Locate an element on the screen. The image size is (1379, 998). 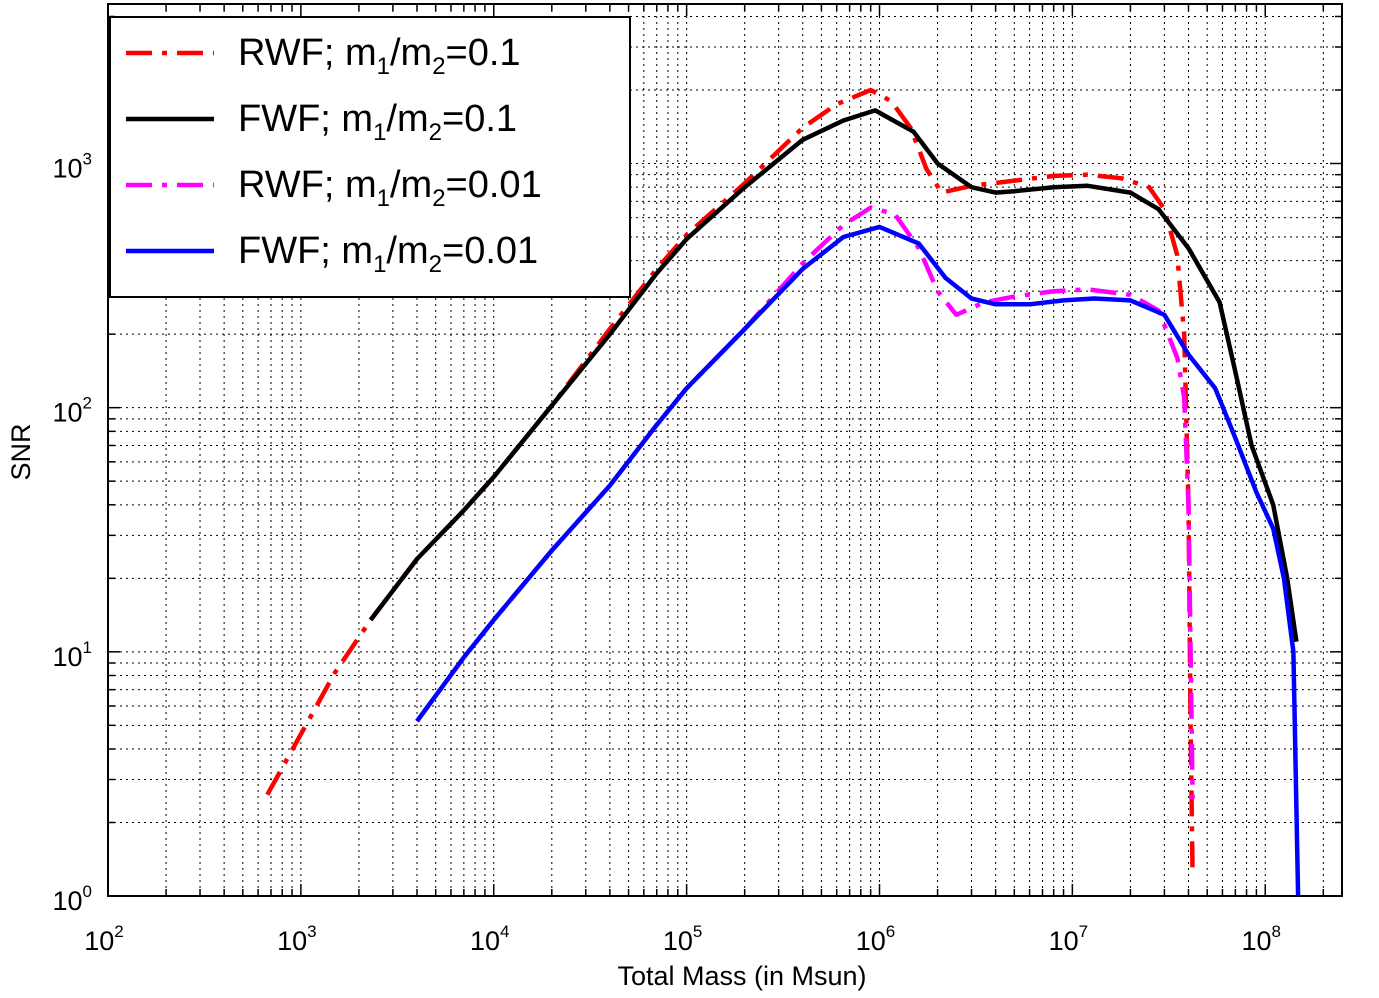
x-tick-label: 10⁷ is located at coordinates (1069, 939).